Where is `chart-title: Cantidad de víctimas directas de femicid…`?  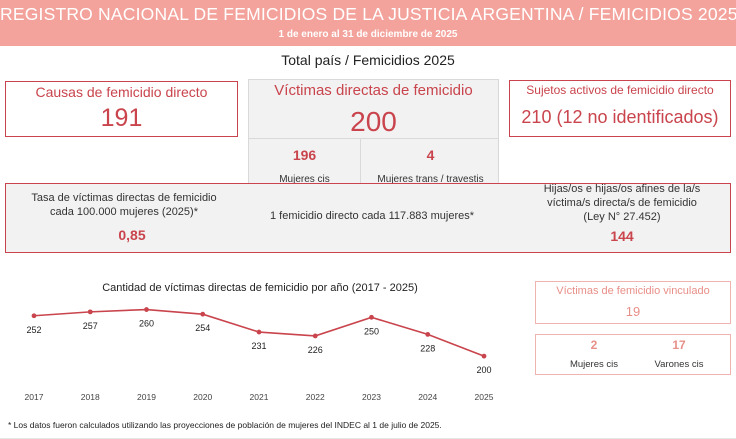 chart-title: Cantidad de víctimas directas de femicid… is located at coordinates (260, 288).